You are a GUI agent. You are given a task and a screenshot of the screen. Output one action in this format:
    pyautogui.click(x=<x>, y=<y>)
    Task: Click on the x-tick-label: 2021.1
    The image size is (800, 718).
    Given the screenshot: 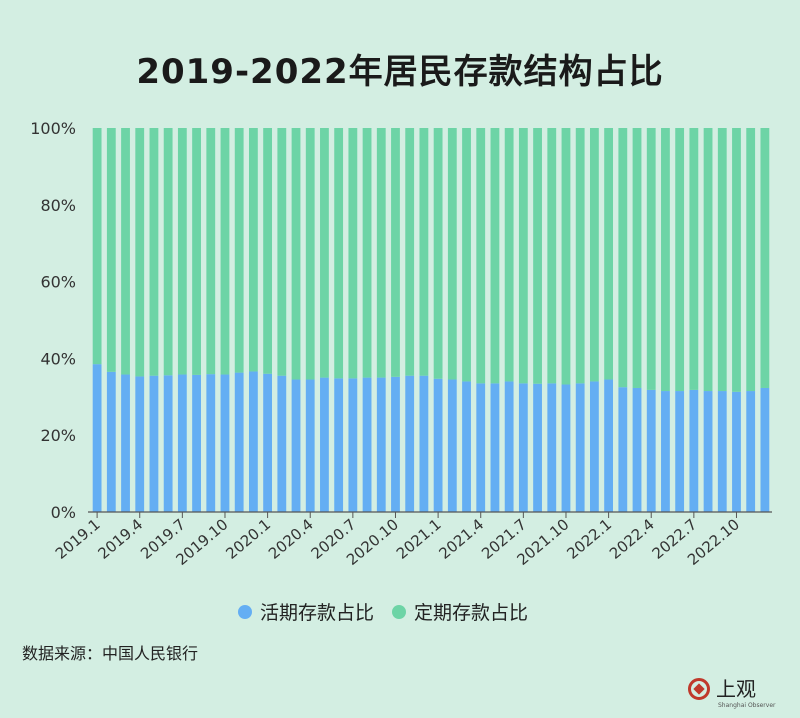 What is the action you would take?
    pyautogui.click(x=419, y=539)
    